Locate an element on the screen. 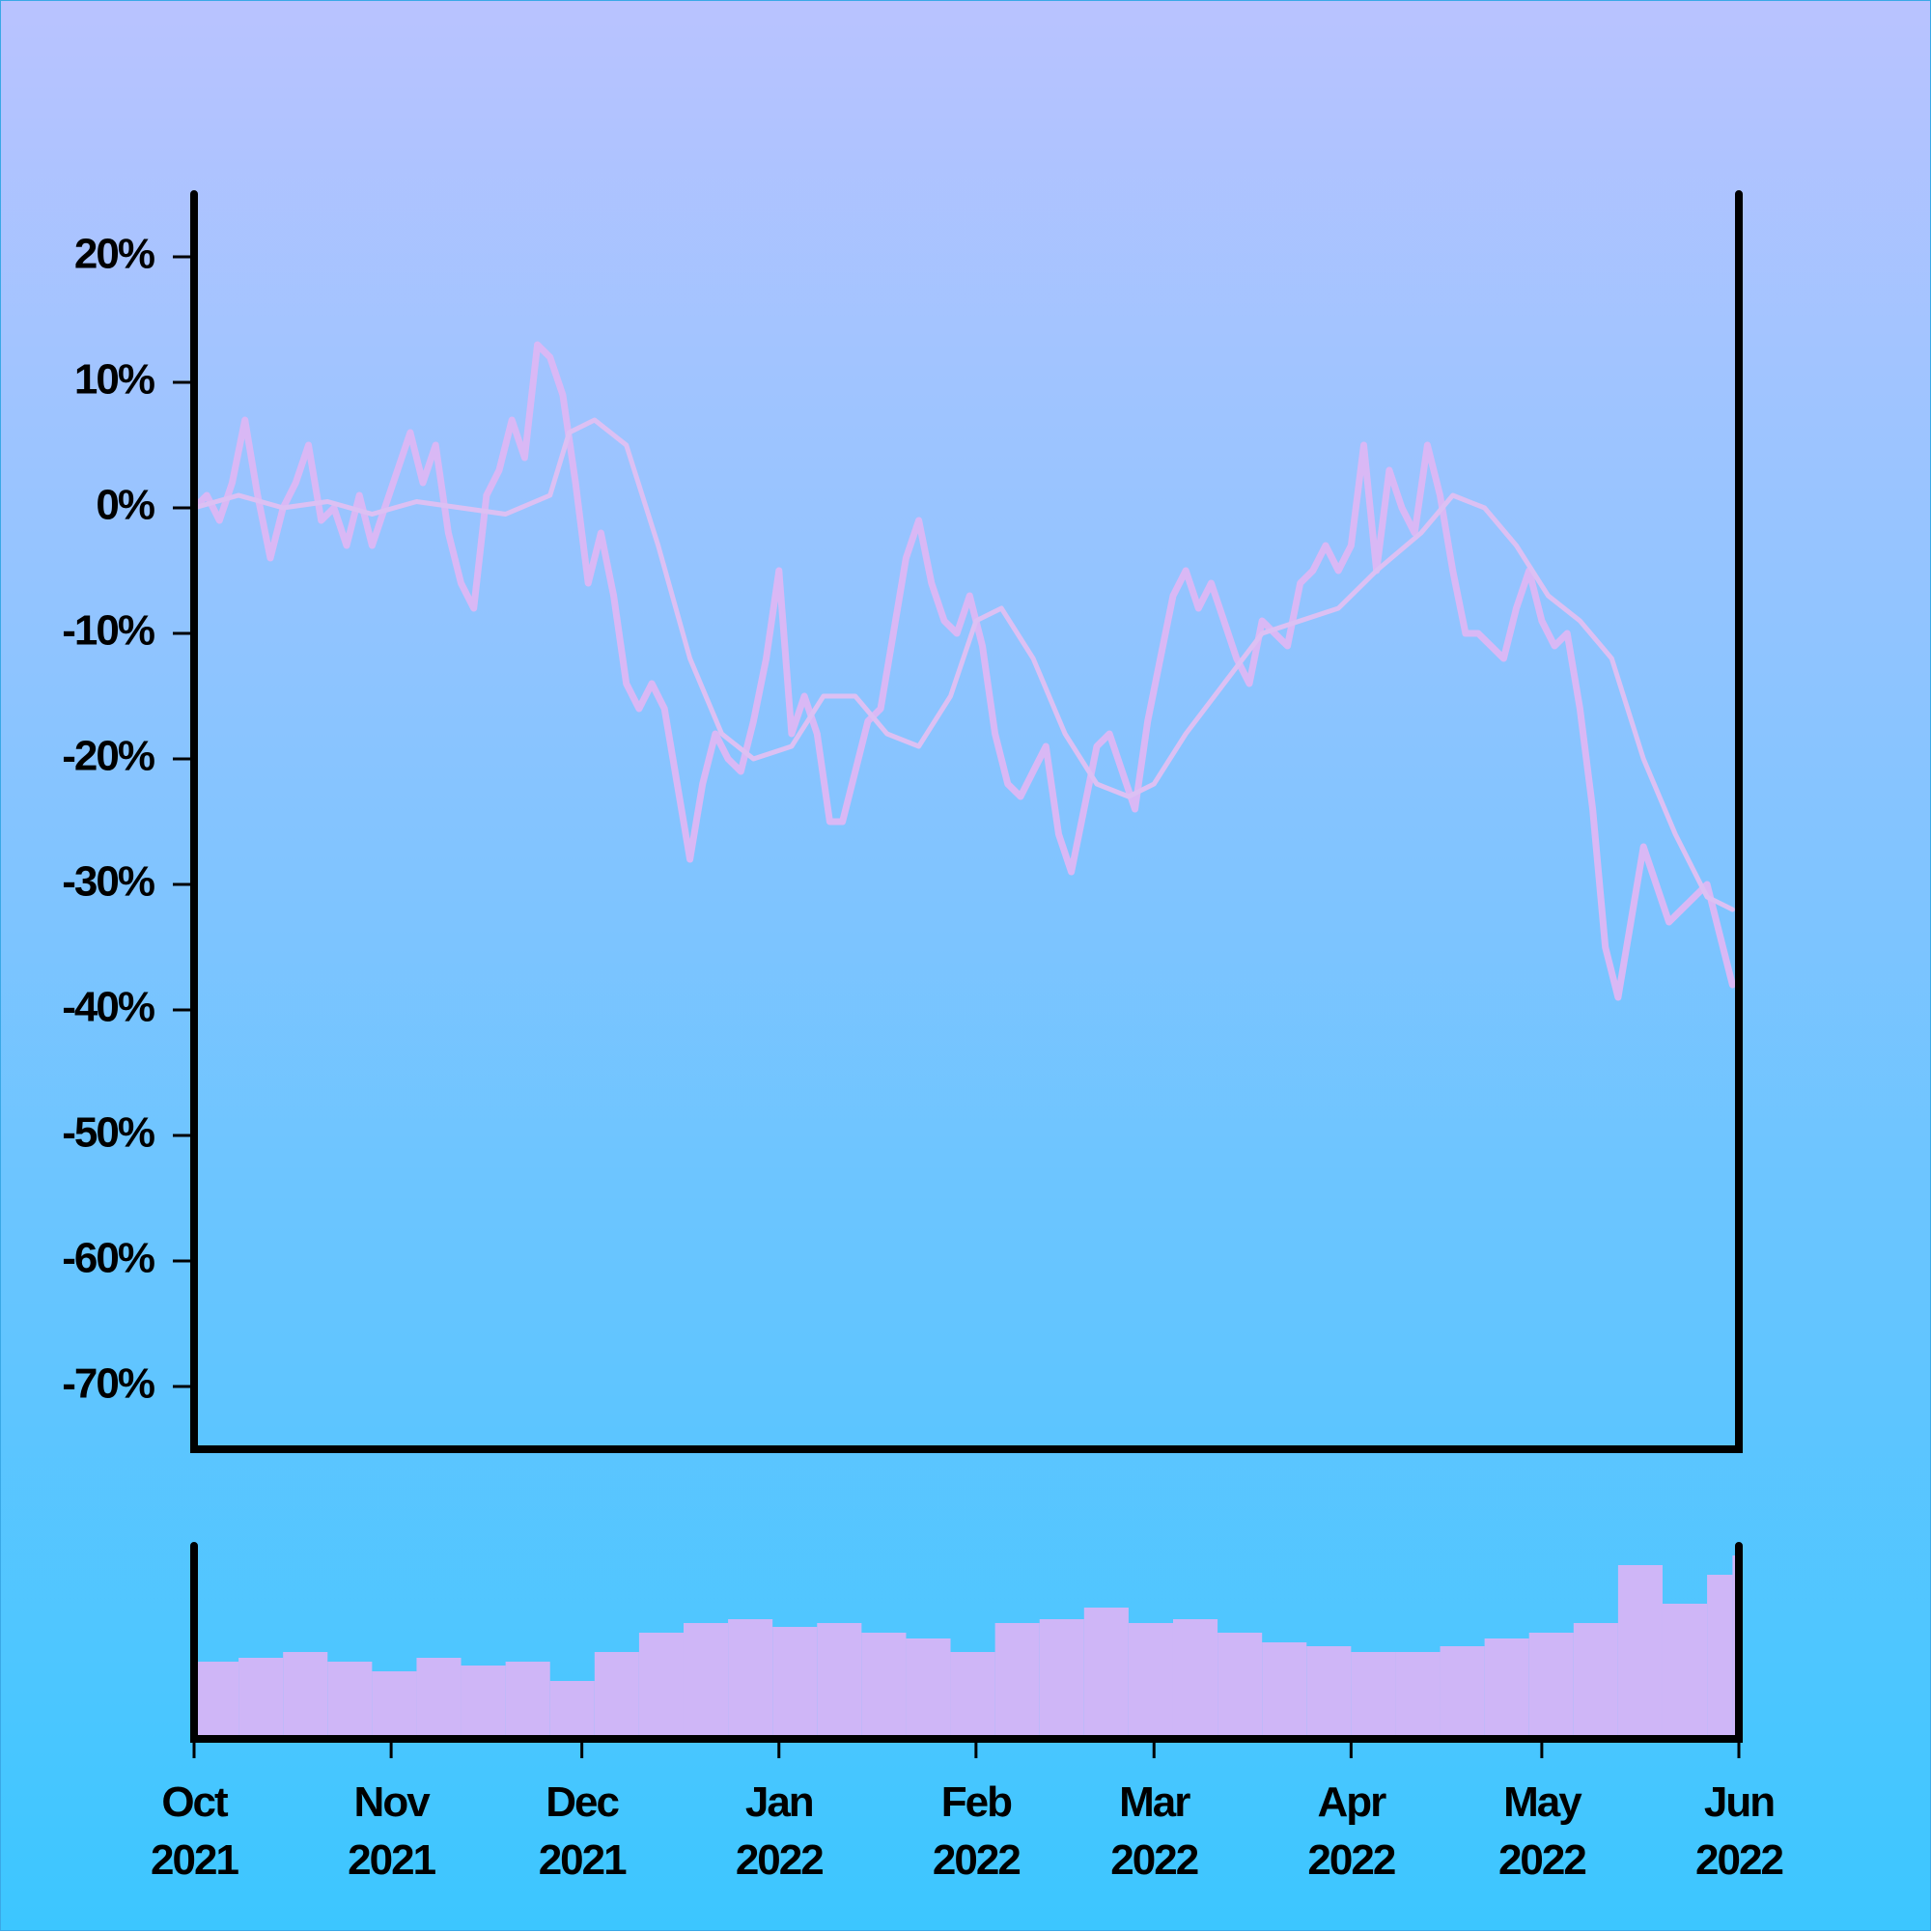 The width and height of the screenshot is (1931, 1932). volume-axes-frame is located at coordinates (966, 1643).